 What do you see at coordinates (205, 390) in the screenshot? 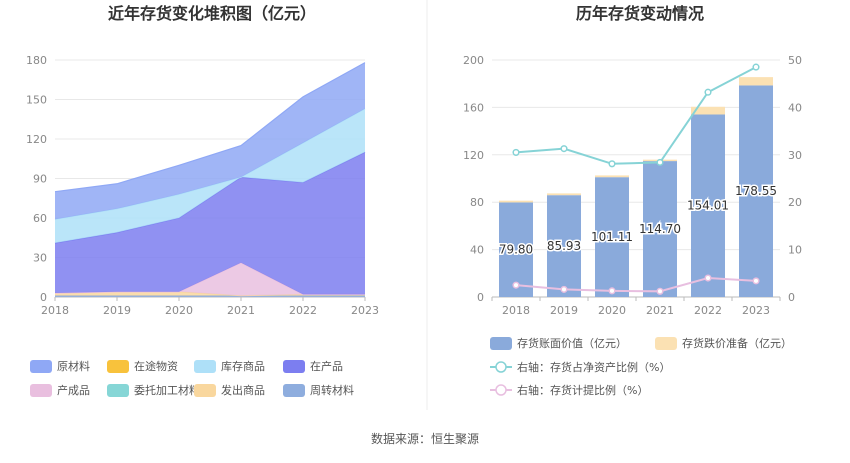
I see `legend-swatch-发出商品` at bounding box center [205, 390].